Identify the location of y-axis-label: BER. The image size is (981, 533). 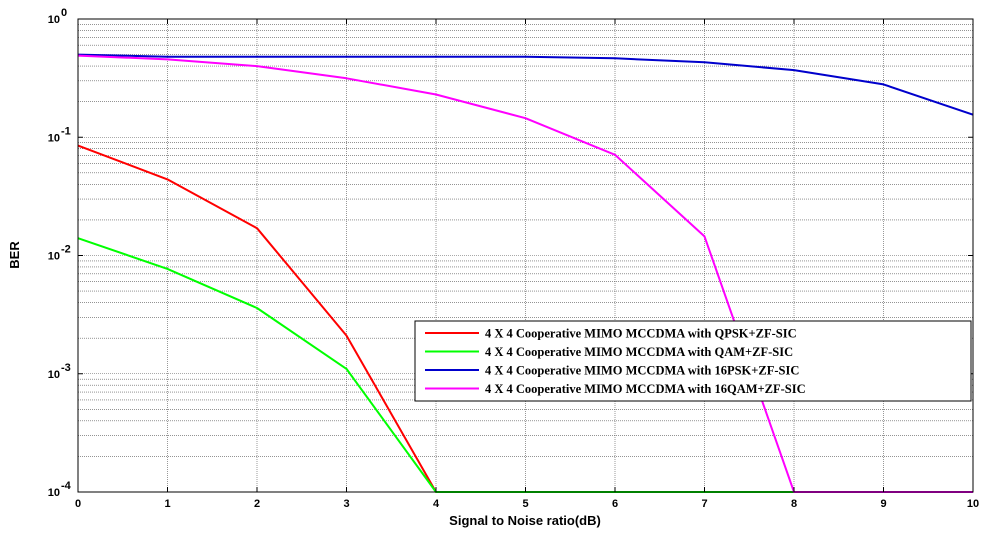
(14, 255).